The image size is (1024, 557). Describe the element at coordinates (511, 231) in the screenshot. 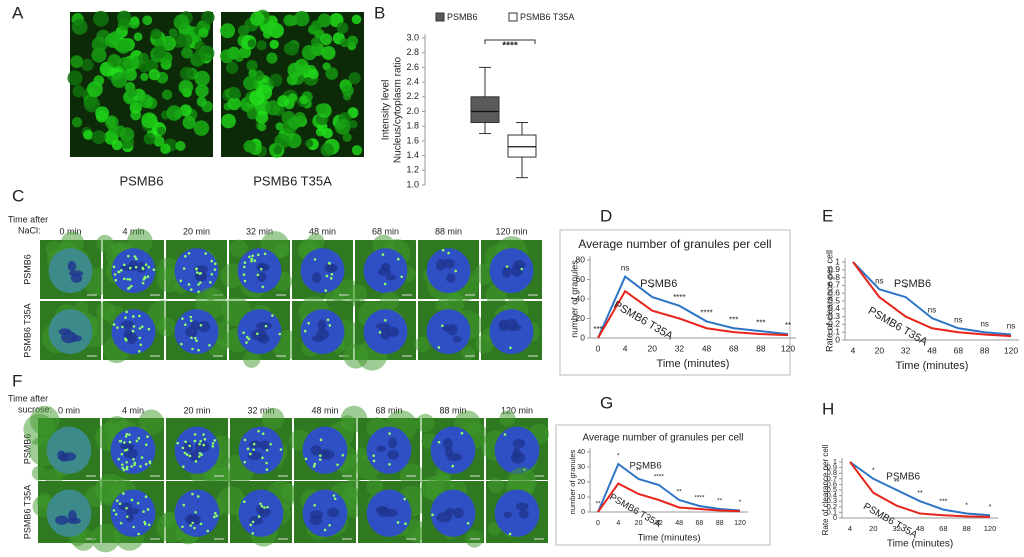

I see `time-label: 120 min` at that location.